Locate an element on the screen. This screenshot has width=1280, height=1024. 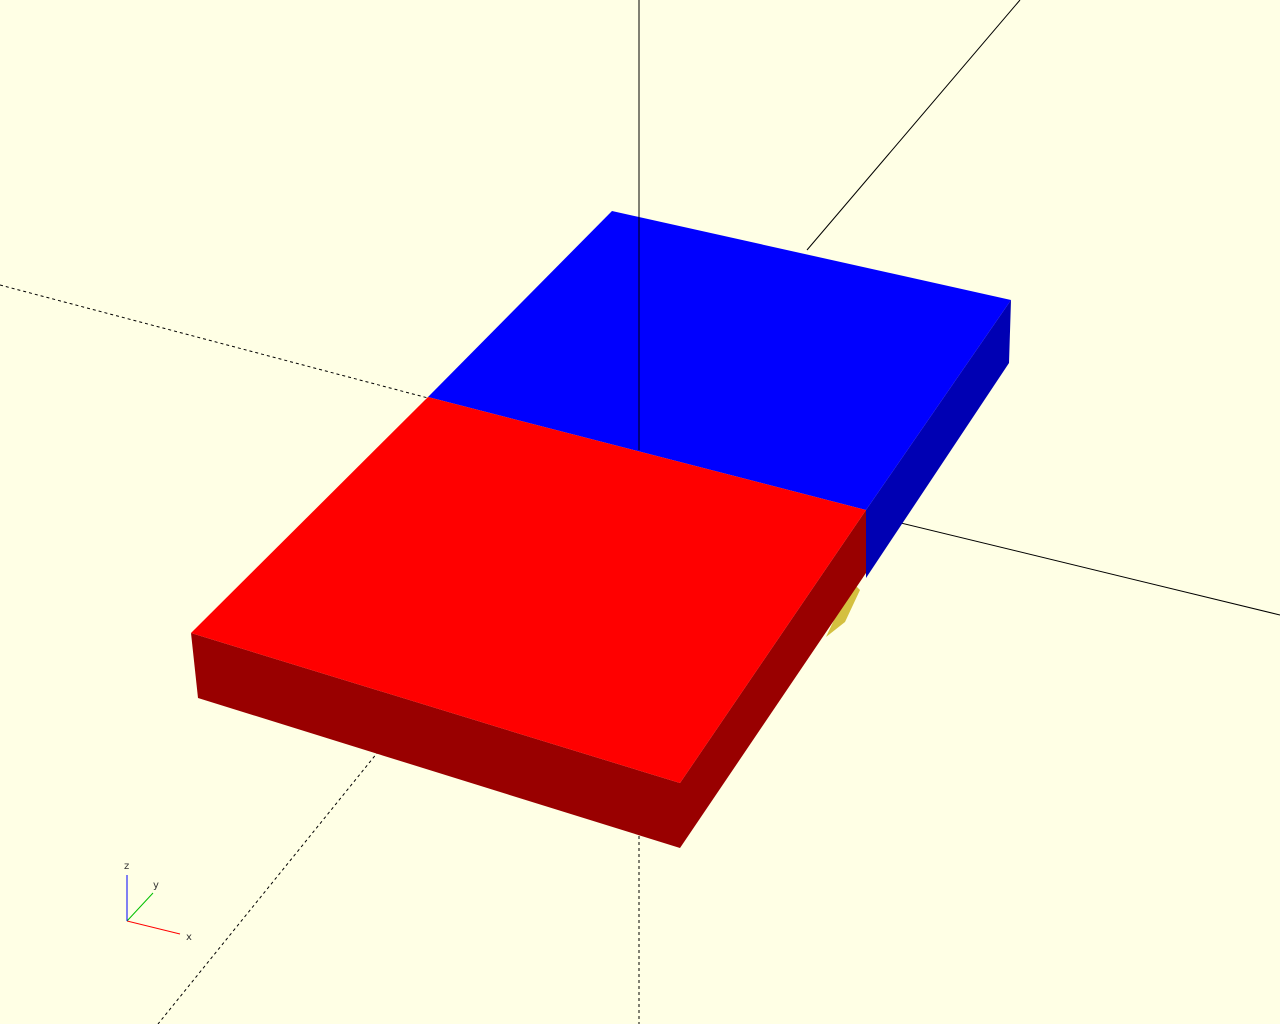
red-block-front is located at coordinates (435, 740).